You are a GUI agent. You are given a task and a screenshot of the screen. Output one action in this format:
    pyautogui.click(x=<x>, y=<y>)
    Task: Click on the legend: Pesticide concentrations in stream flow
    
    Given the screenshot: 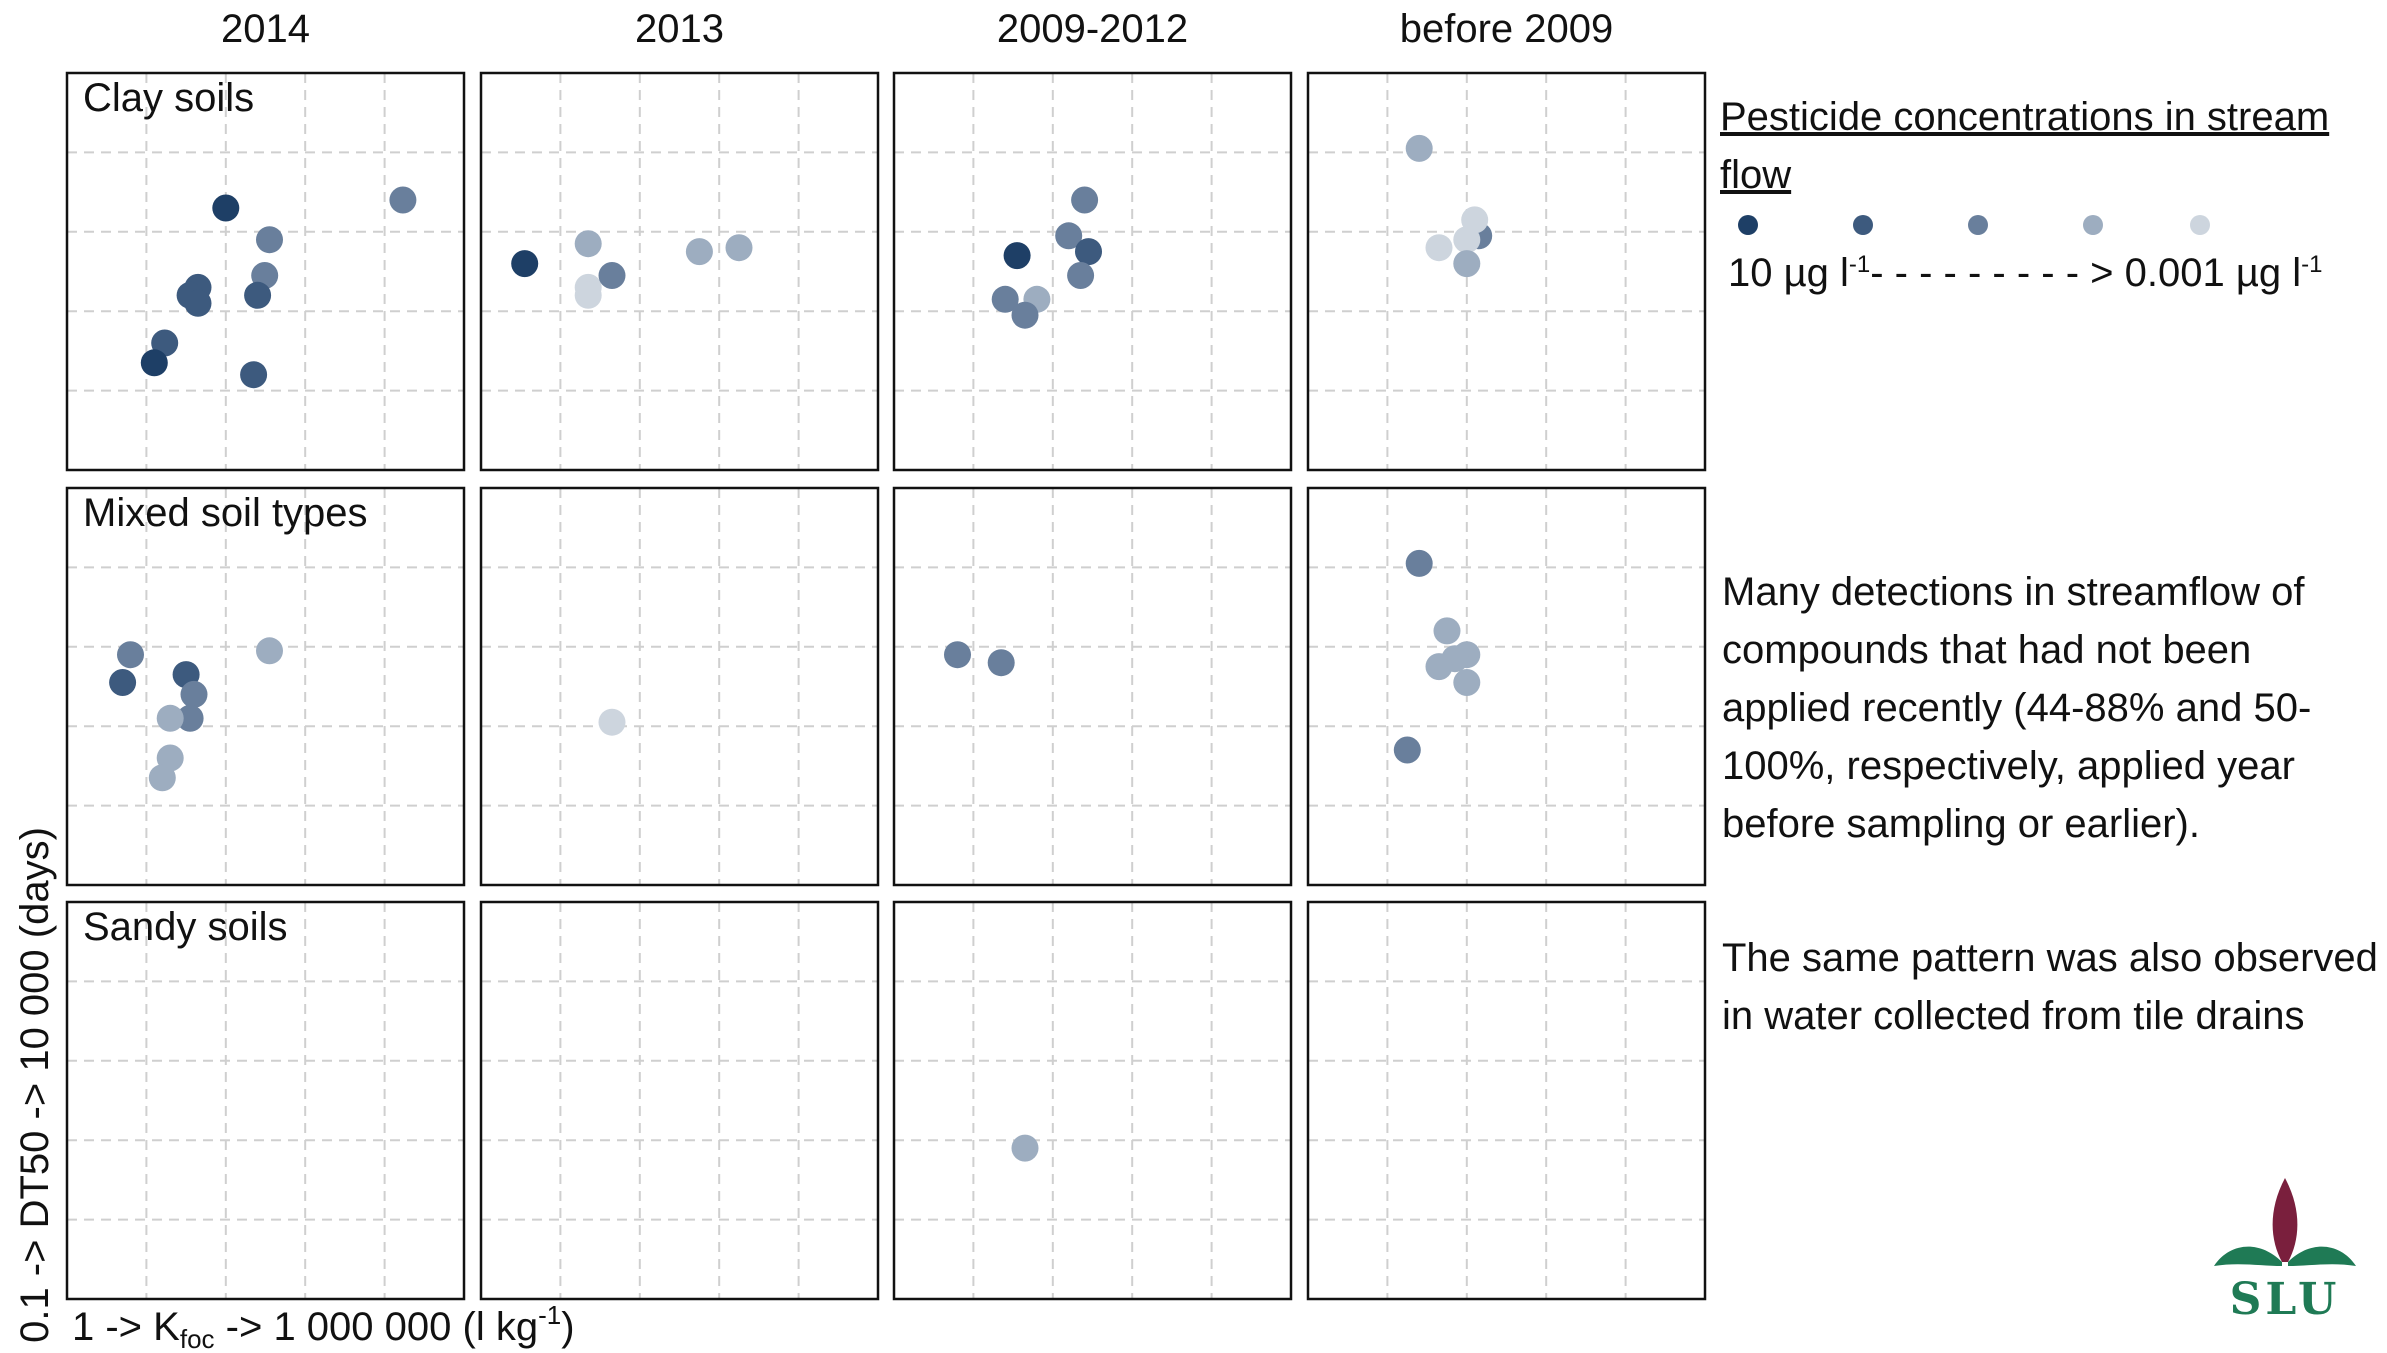 What is the action you would take?
    pyautogui.click(x=2030, y=146)
    